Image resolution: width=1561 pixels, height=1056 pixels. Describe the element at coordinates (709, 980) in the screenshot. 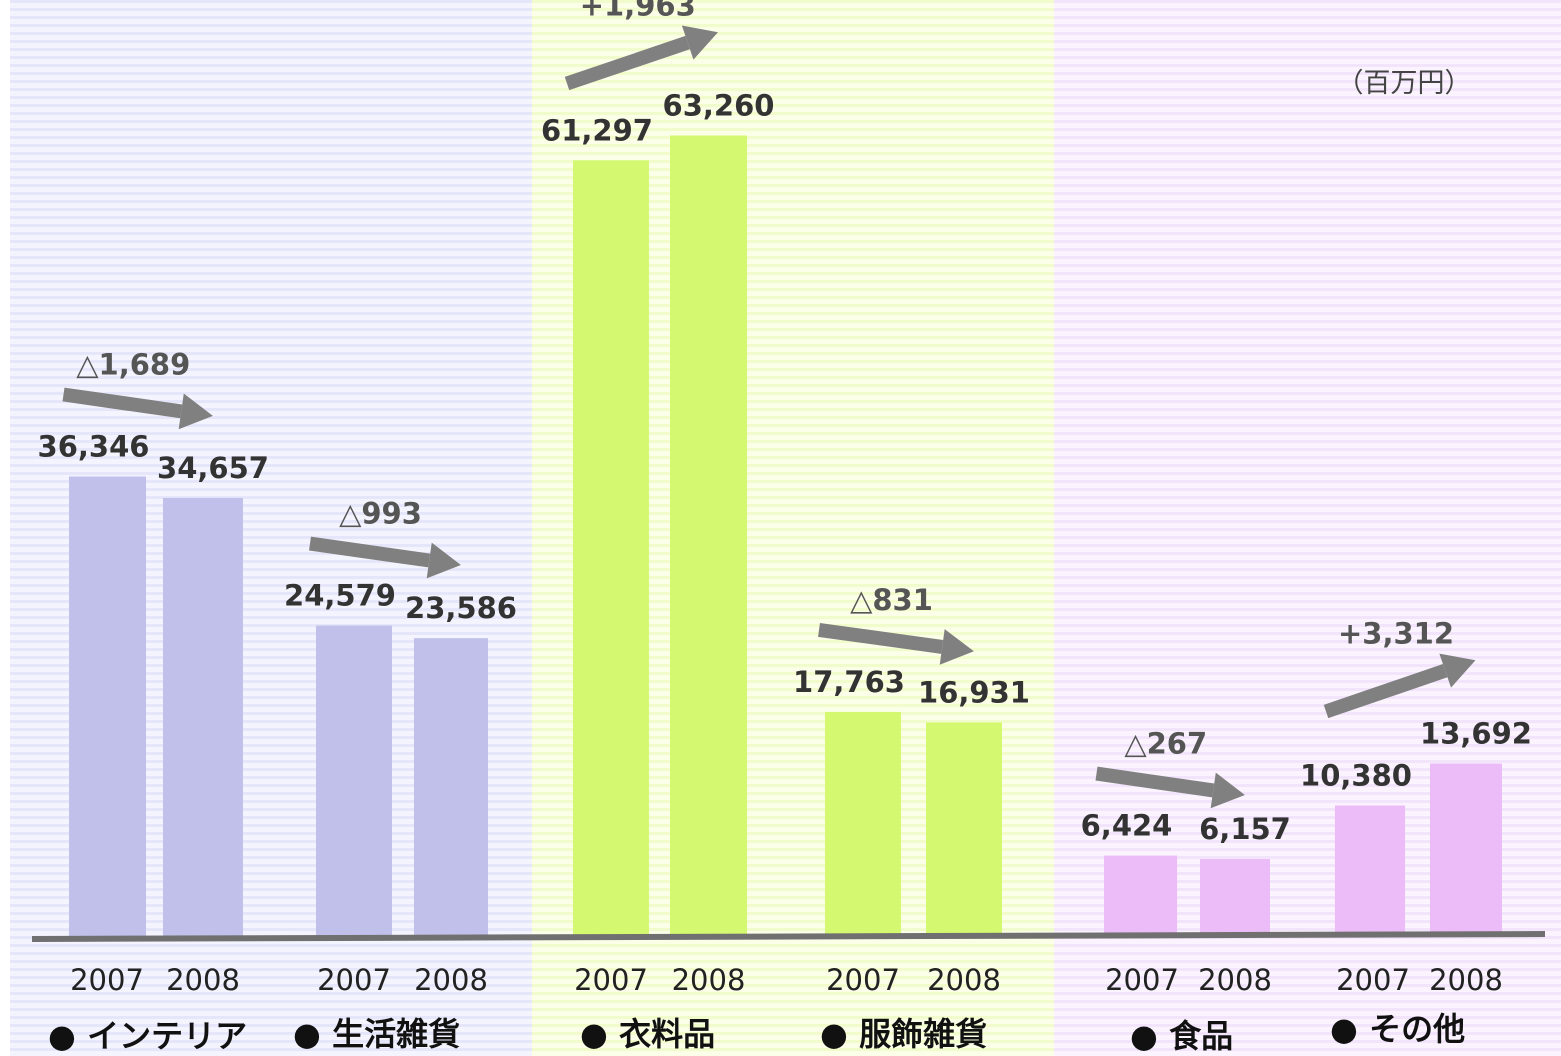

I see `year-label-cat2-2008: 2008` at that location.